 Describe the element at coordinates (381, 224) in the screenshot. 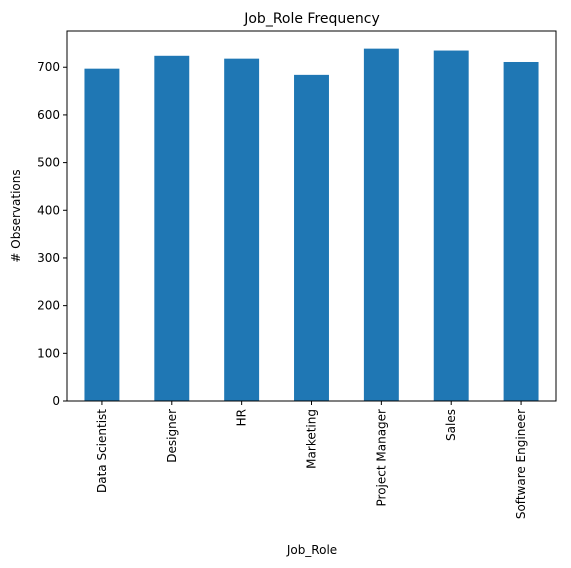

I see `bar-project-manager` at that location.